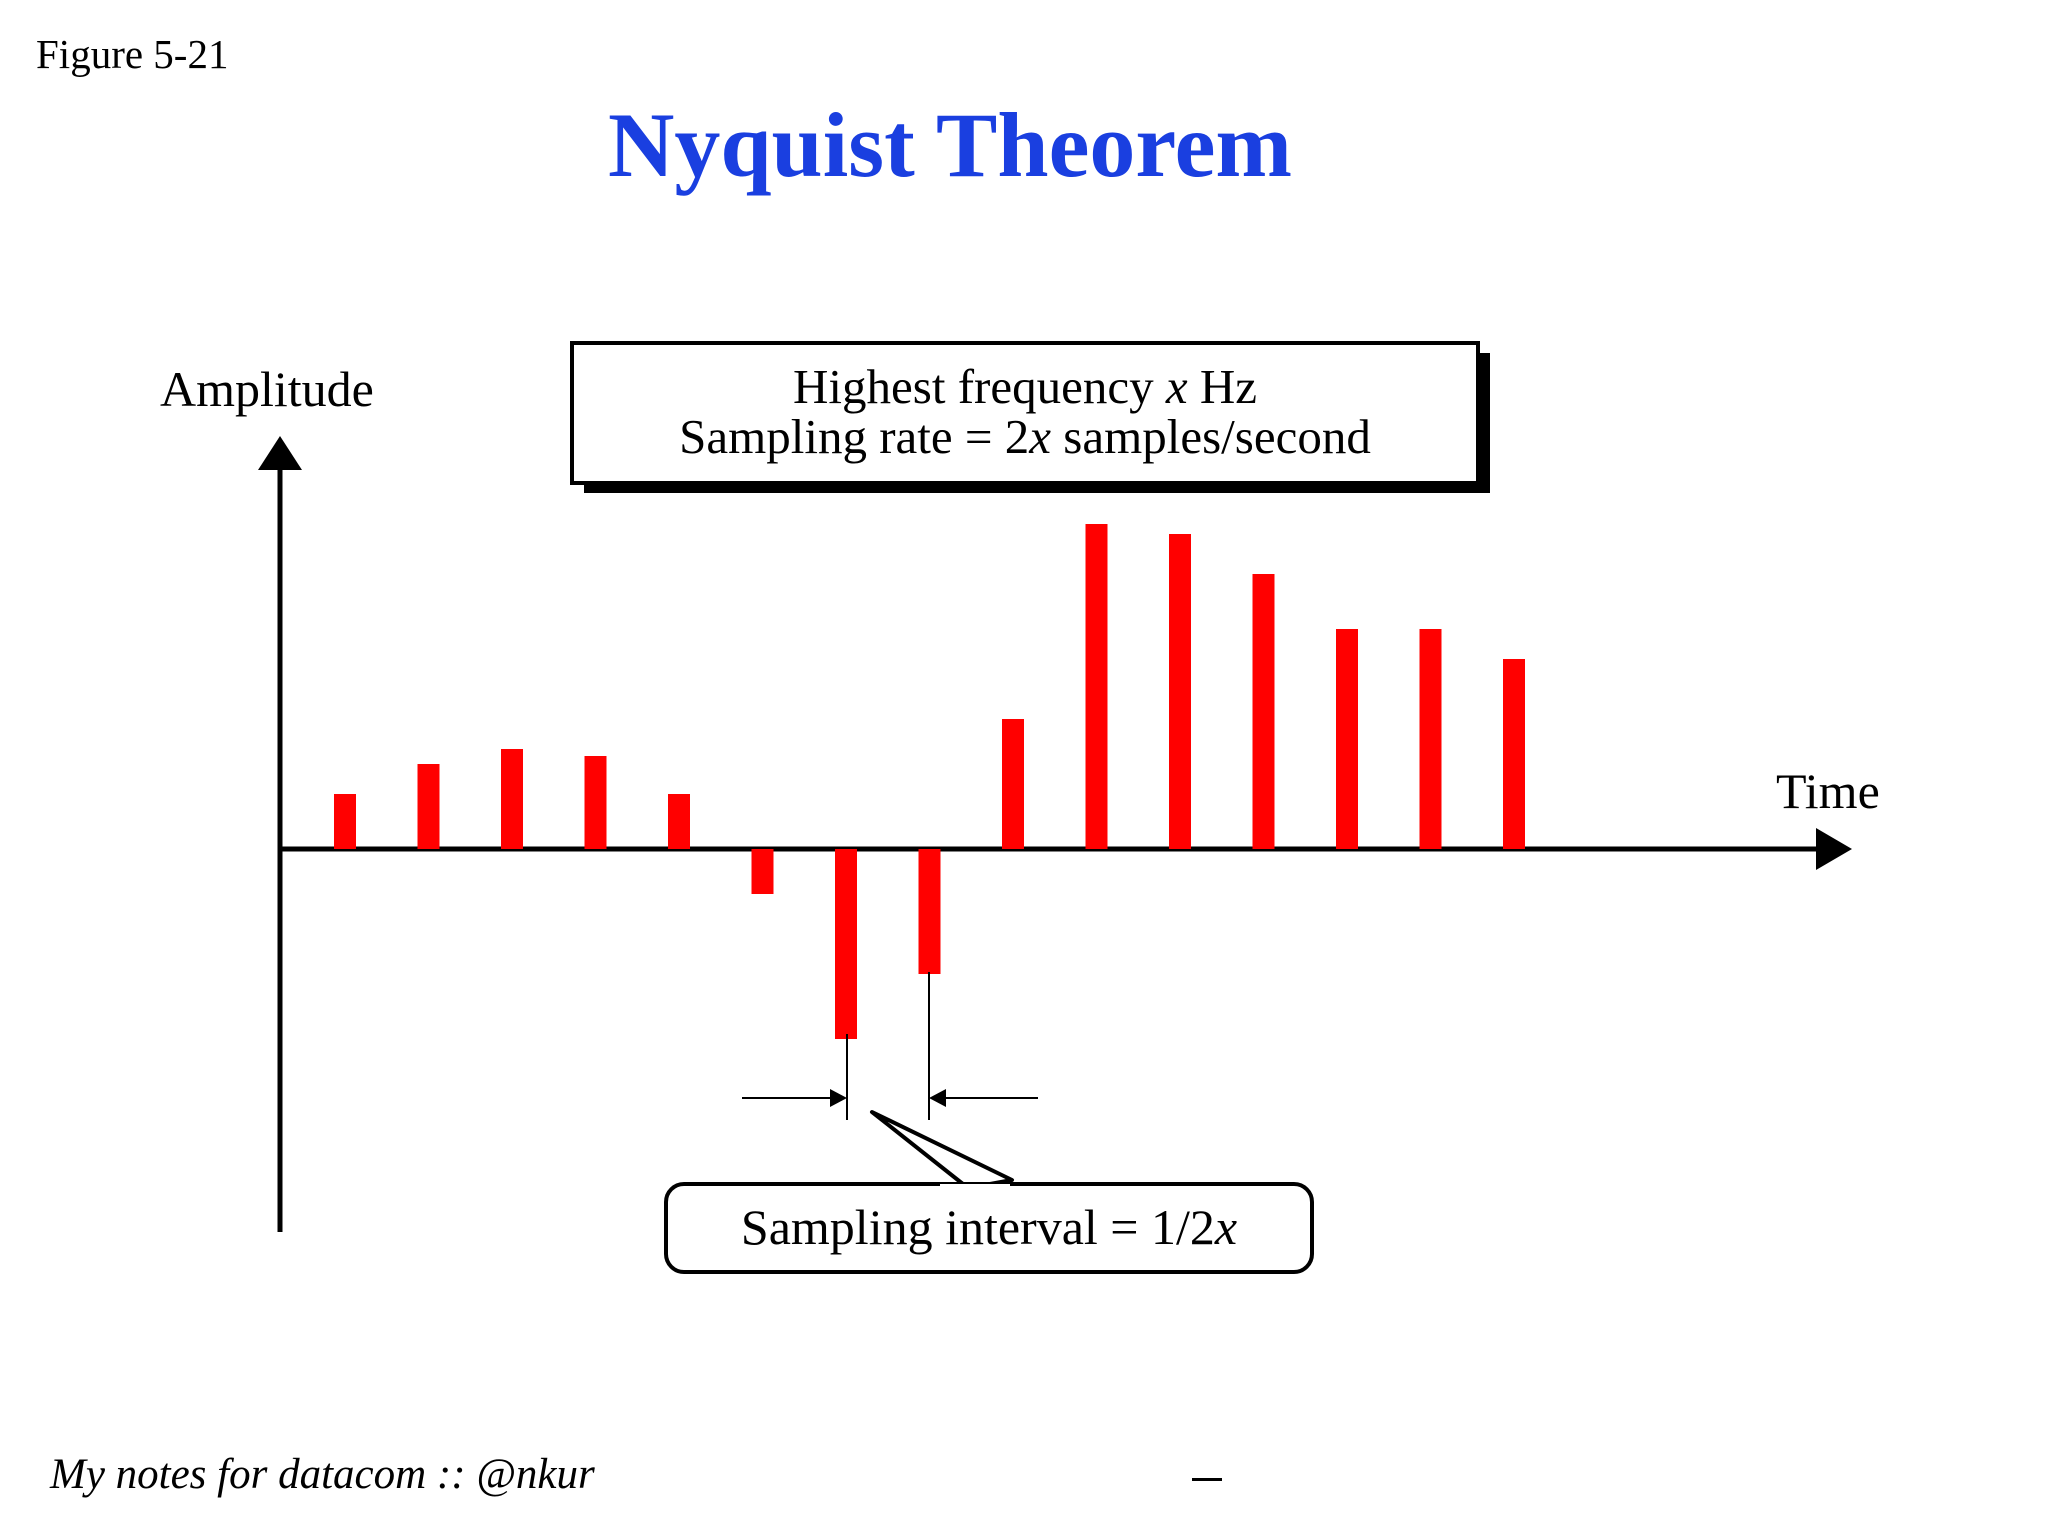 The width and height of the screenshot is (2048, 1536). What do you see at coordinates (1176, 386) in the screenshot?
I see `frequency-var: x` at bounding box center [1176, 386].